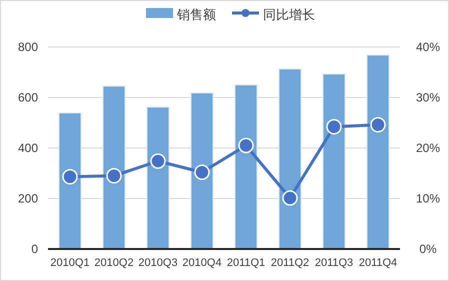 The height and width of the screenshot is (281, 449). What do you see at coordinates (428, 97) in the screenshot?
I see `y2-tick-label: 30%` at bounding box center [428, 97].